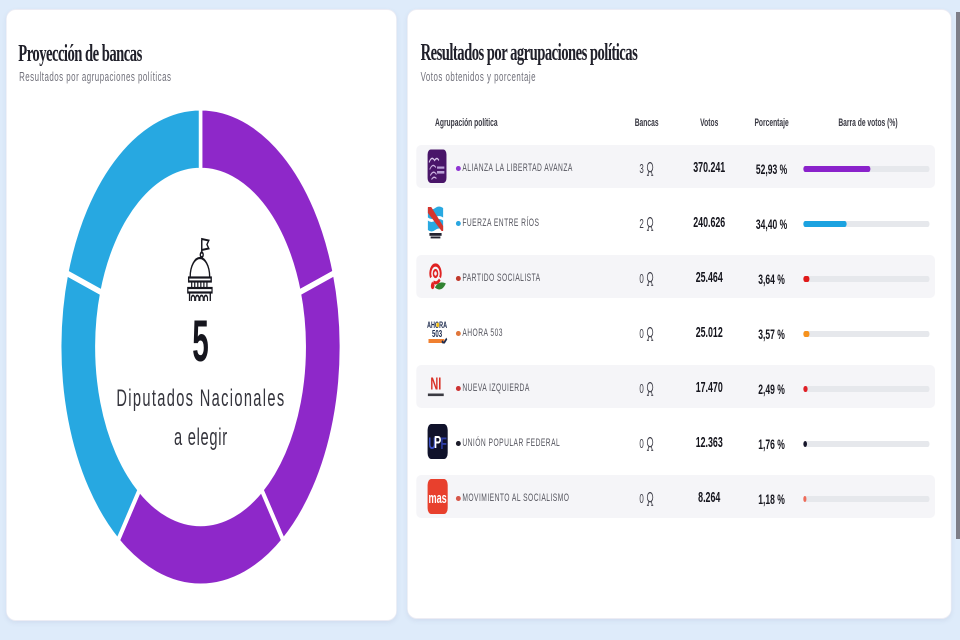  I want to click on svg-text: U, so click(431, 442).